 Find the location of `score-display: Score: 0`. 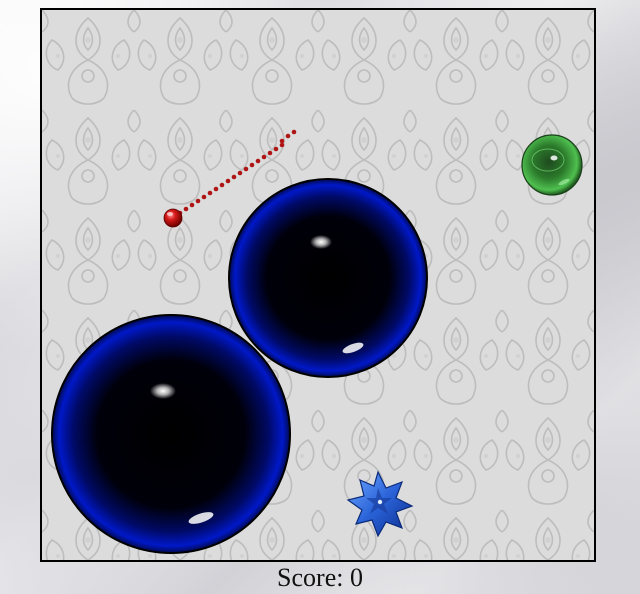

score-display: Score: 0 is located at coordinates (320, 578).